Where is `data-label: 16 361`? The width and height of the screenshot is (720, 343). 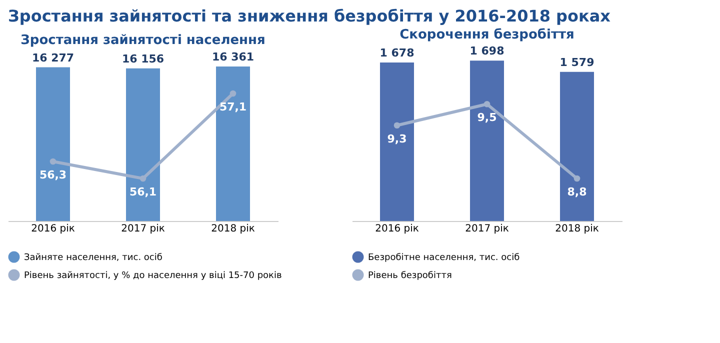 data-label: 16 361 is located at coordinates (233, 57).